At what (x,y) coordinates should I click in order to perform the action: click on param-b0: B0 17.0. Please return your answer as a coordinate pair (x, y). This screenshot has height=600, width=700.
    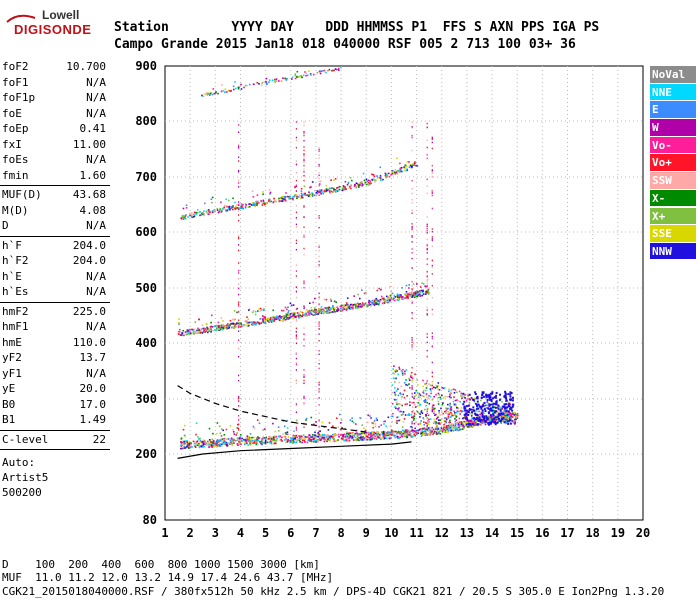
    Looking at the image, I should click on (54, 406).